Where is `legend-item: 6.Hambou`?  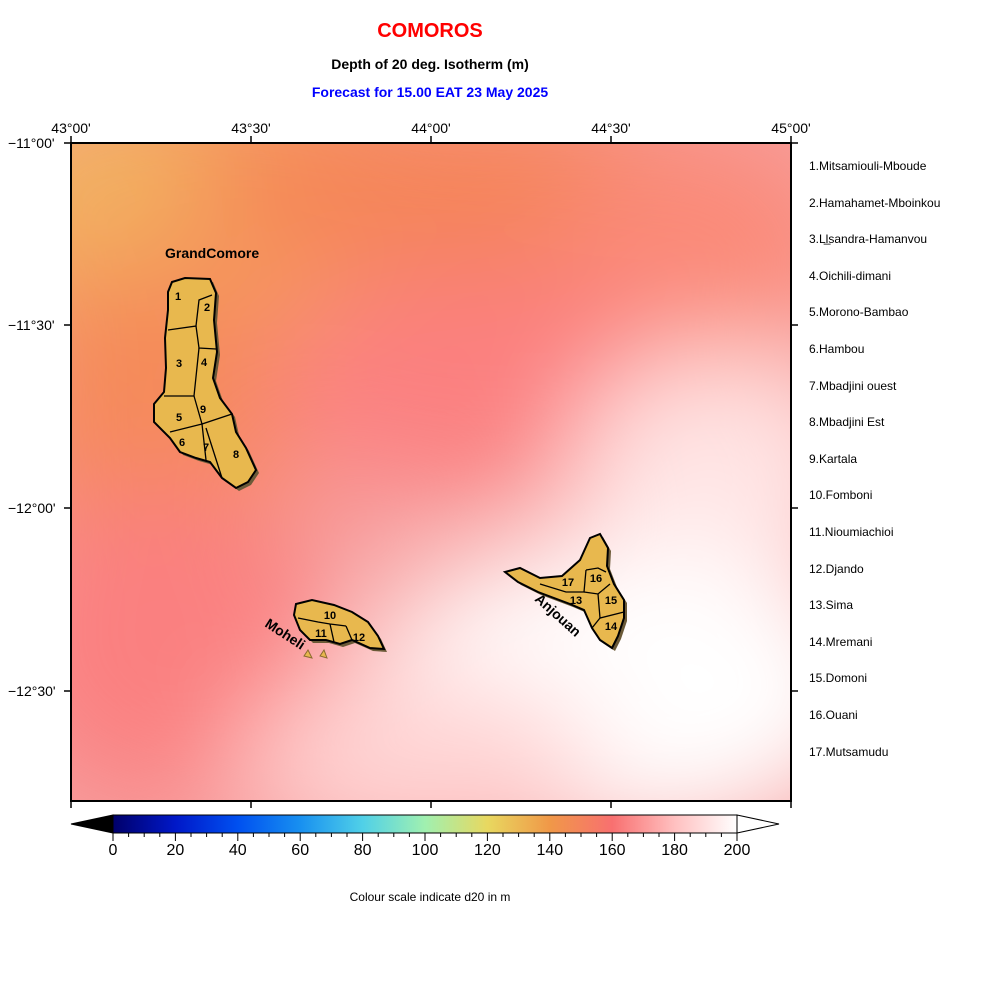 legend-item: 6.Hambou is located at coordinates (837, 348).